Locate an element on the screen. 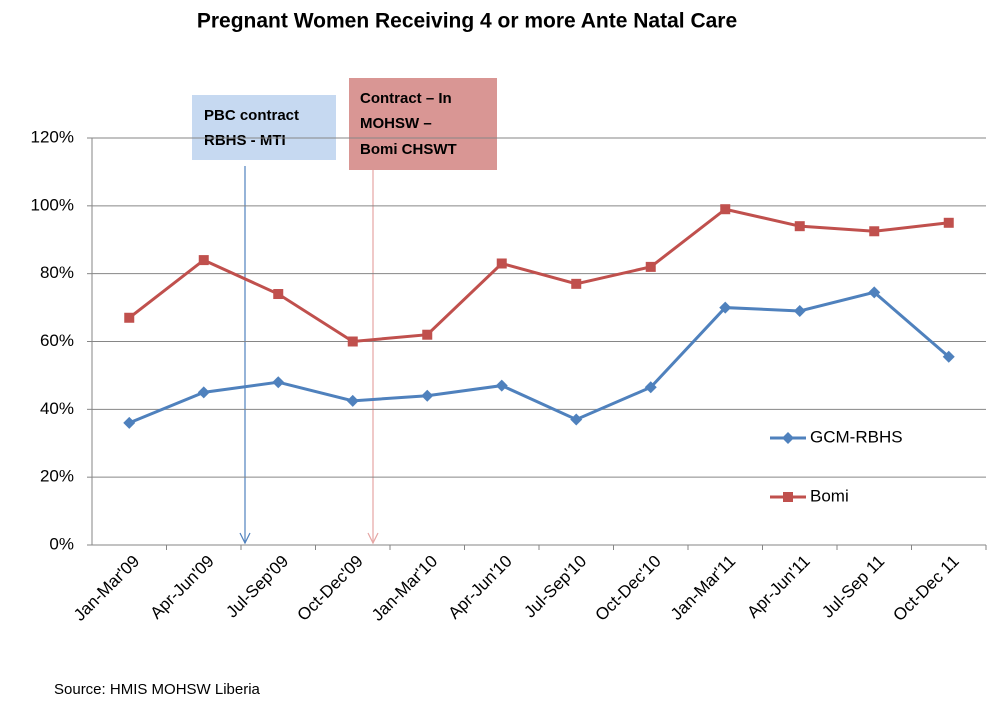  x-tick-label: Jul-Sep 11 is located at coordinates (853, 587).